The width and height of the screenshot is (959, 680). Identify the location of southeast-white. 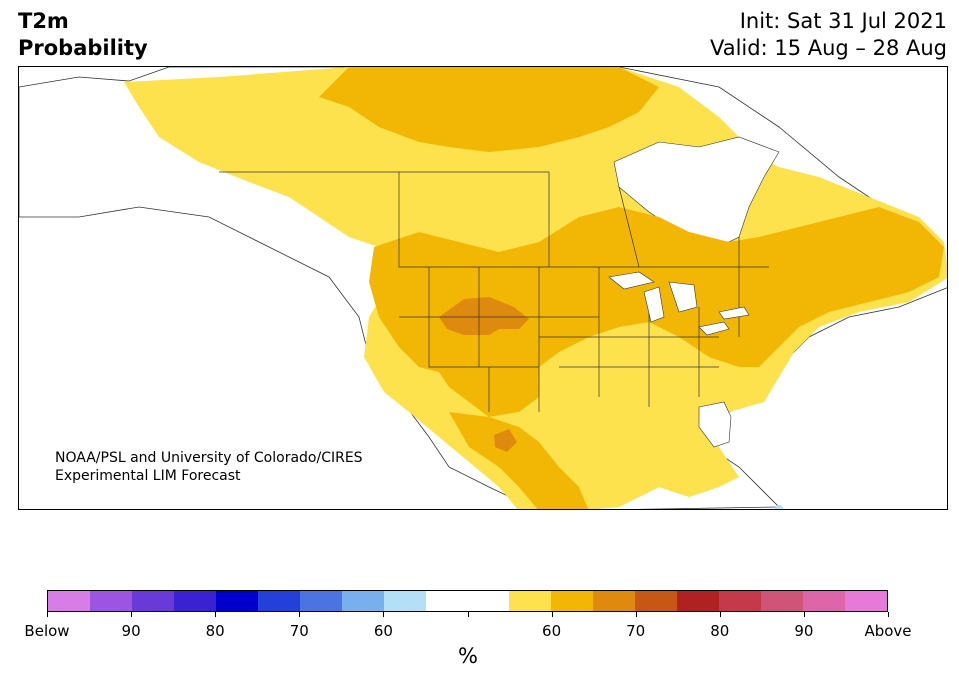
(715, 424).